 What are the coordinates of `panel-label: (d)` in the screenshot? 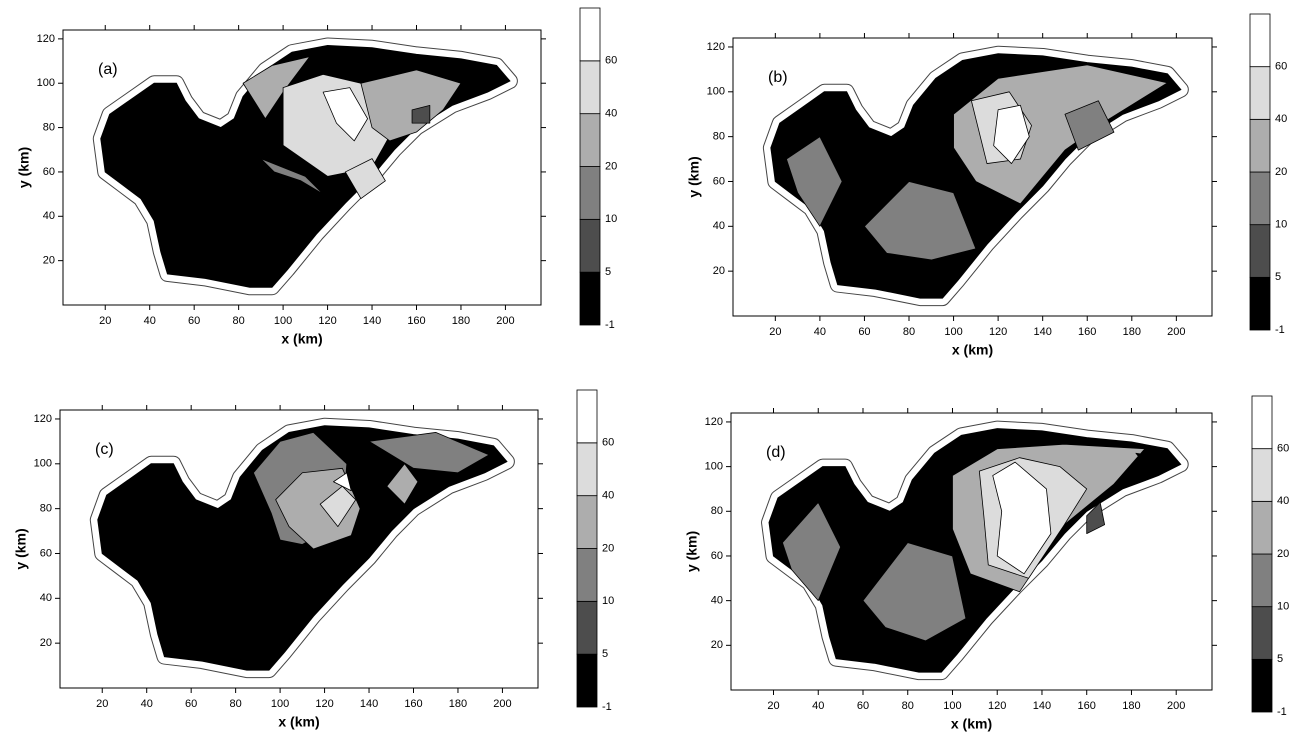 It's located at (776, 452).